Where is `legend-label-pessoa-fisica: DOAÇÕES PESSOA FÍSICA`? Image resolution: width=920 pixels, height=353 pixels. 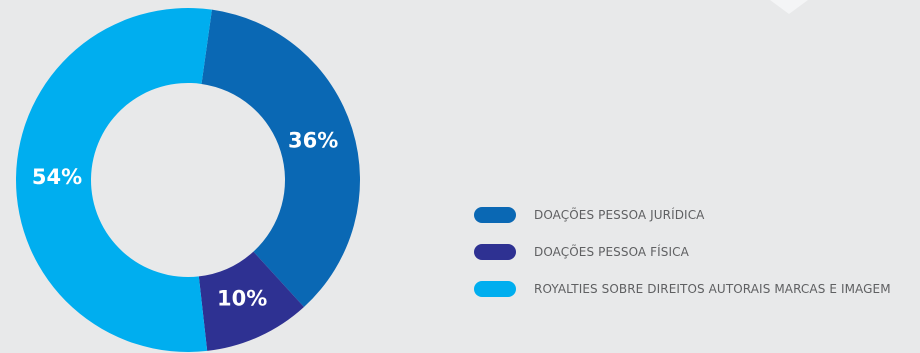
legend-label-pessoa-fisica: DOAÇÕES PESSOA FÍSICA is located at coordinates (611, 252).